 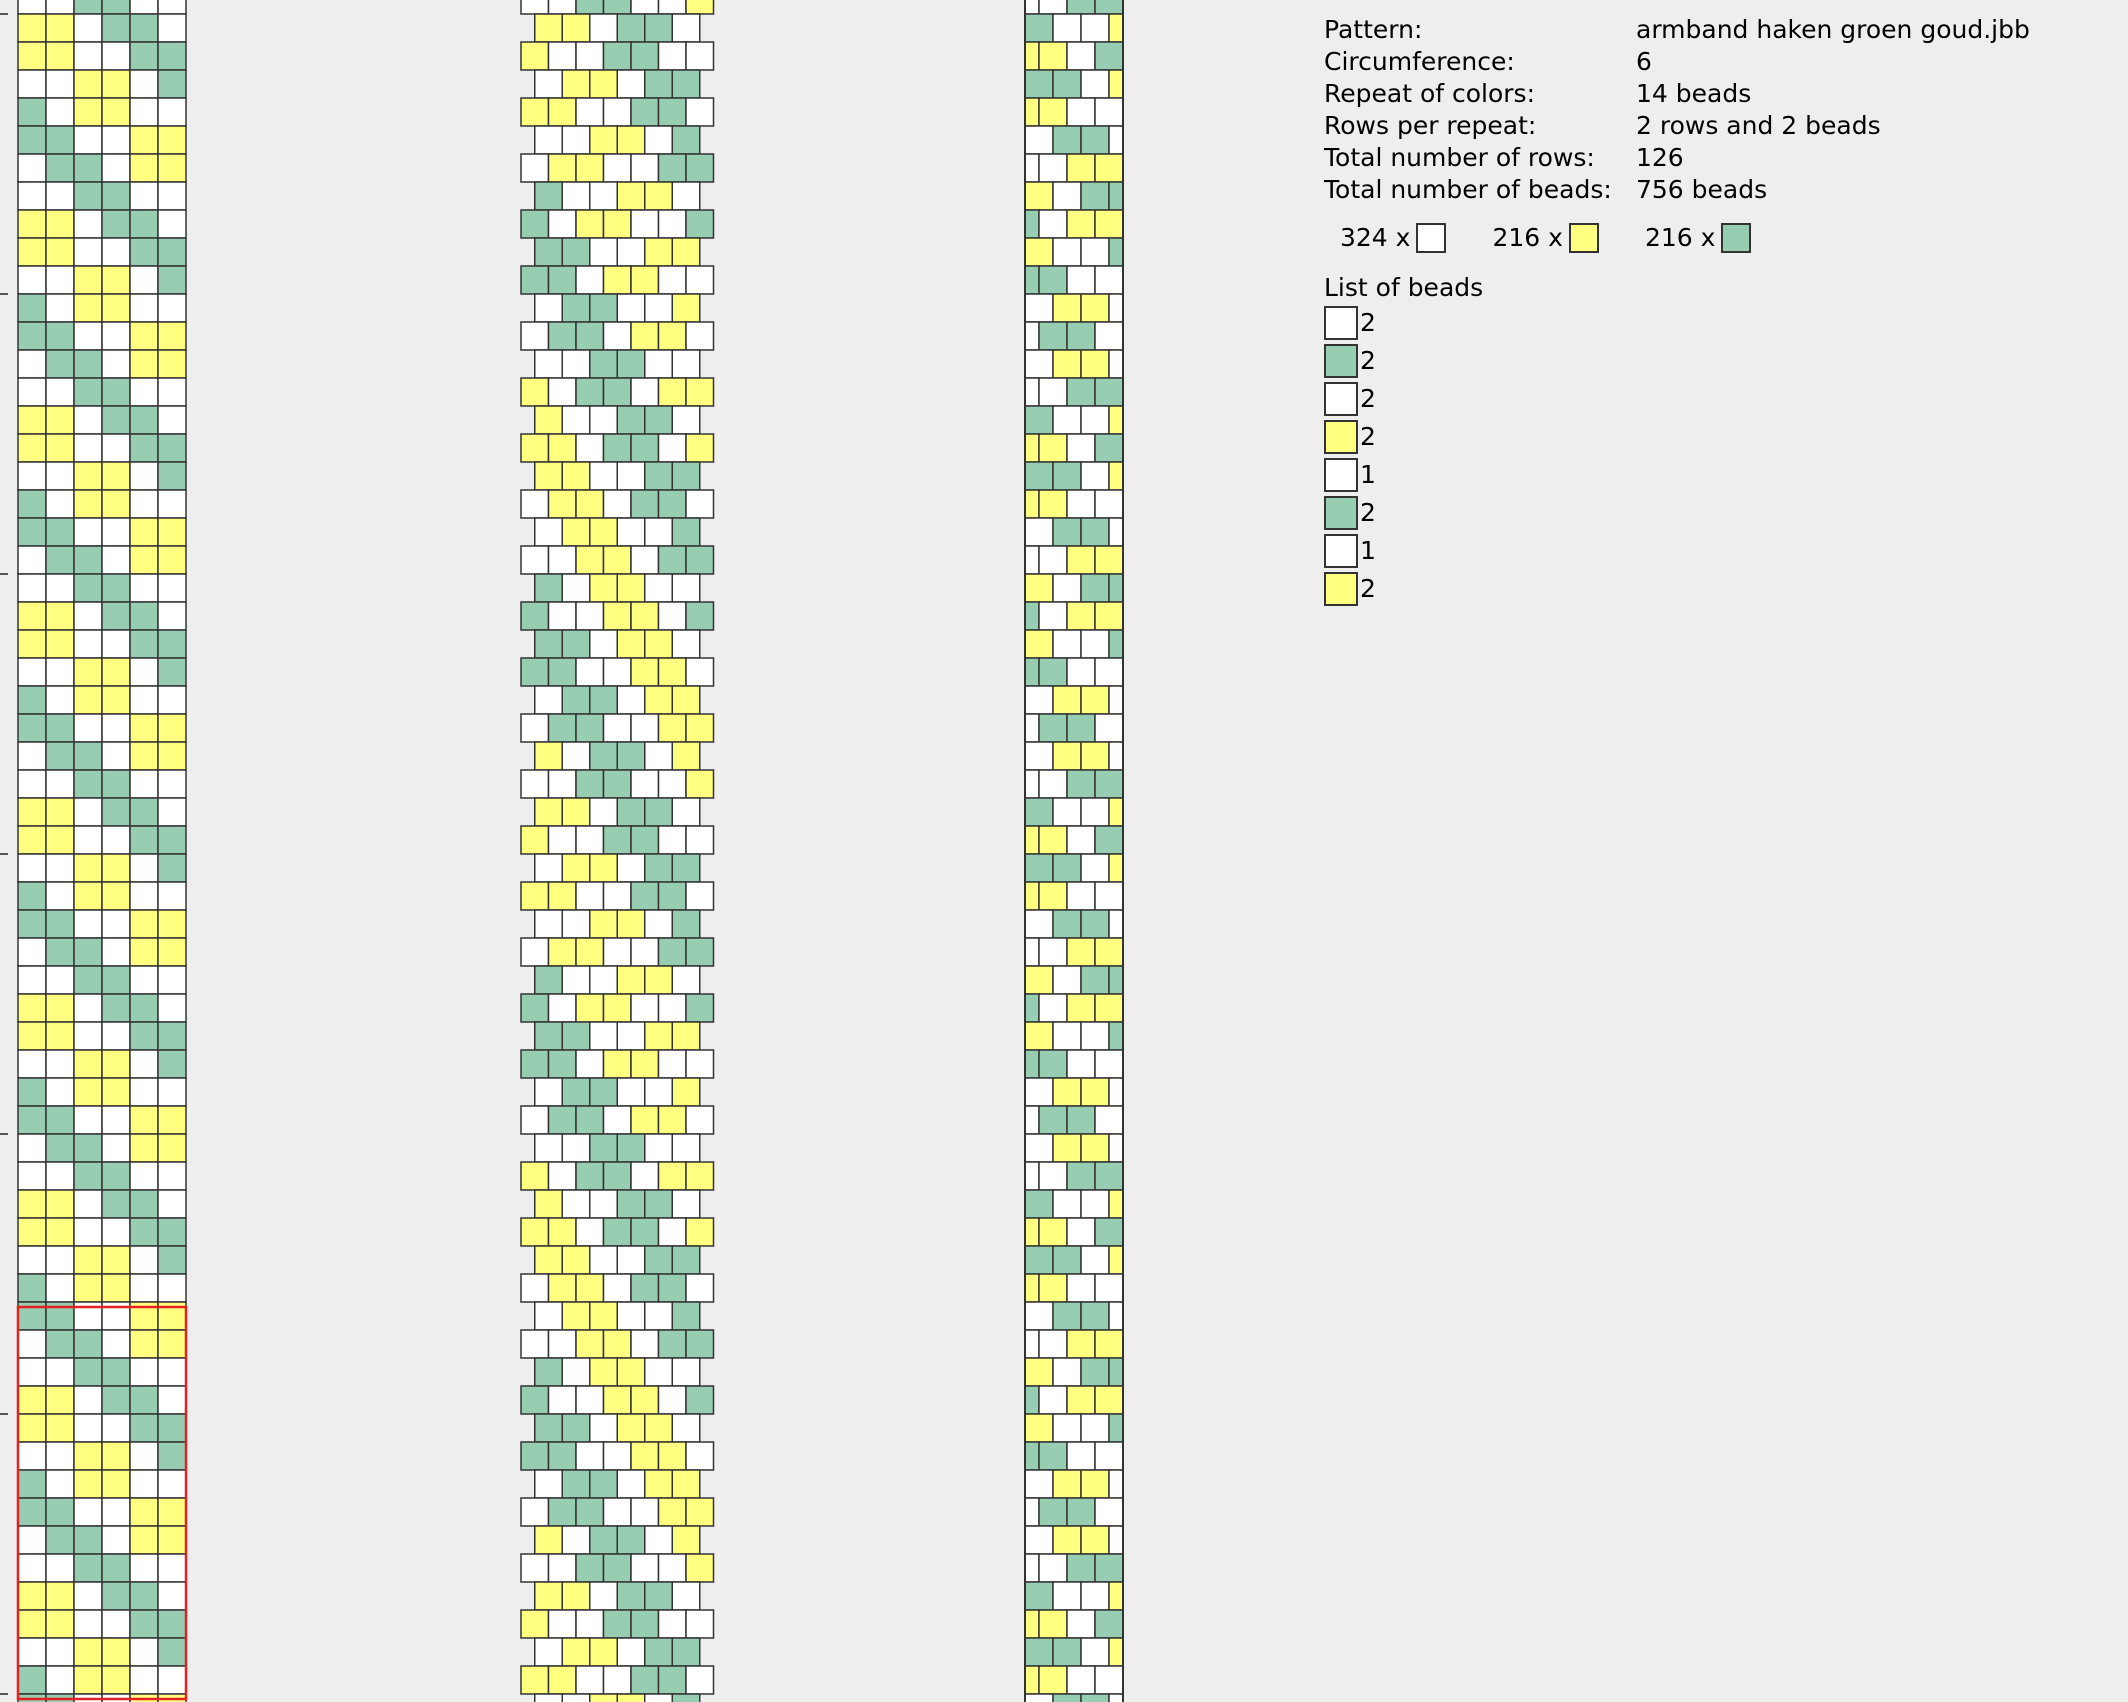 What do you see at coordinates (1368, 474) in the screenshot?
I see `bead-list-count: 1` at bounding box center [1368, 474].